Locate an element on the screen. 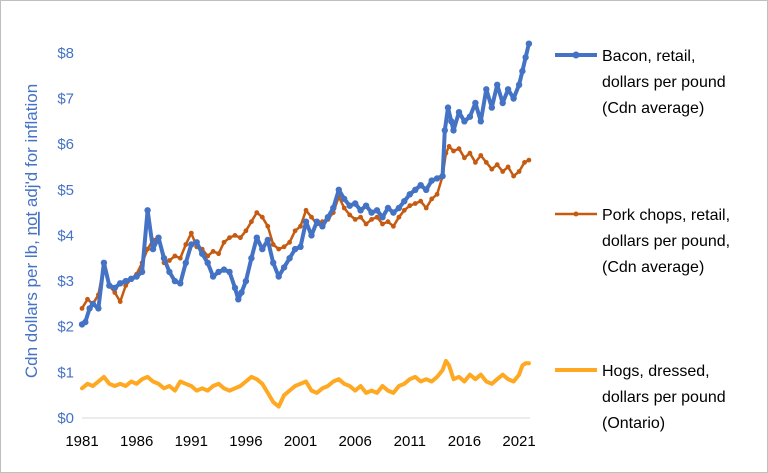 Image resolution: width=768 pixels, height=473 pixels. x-tick-label: 2001 is located at coordinates (300, 441).